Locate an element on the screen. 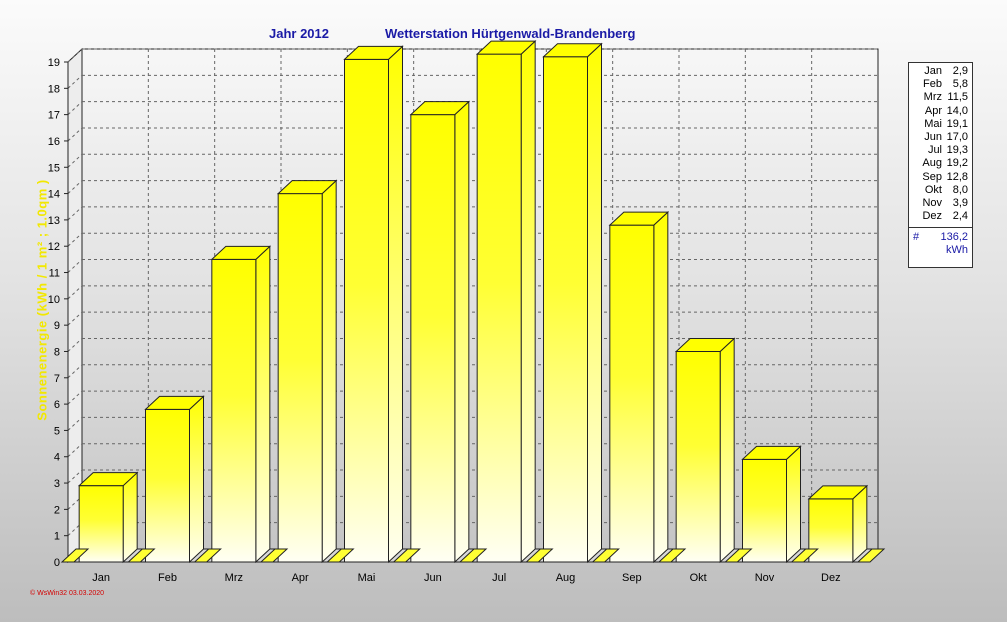 This screenshot has height=622, width=1007. y-tick-label: 9 is located at coordinates (57, 326).